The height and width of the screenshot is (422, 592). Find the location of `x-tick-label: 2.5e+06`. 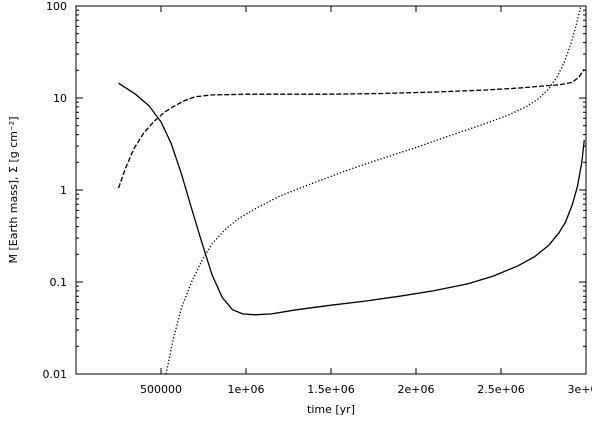

x-tick-label: 2.5e+06 is located at coordinates (500, 389).